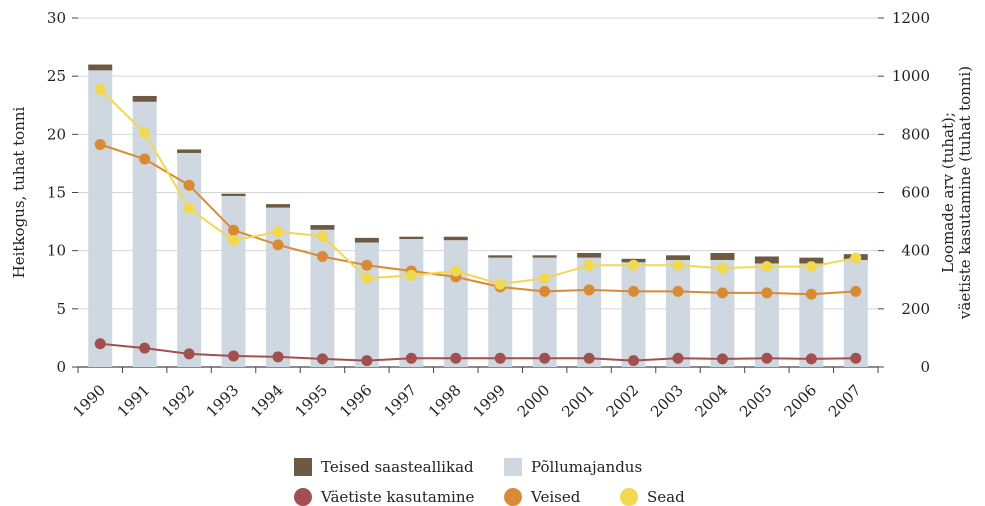 The image size is (985, 506). I want to click on line-fertilizer, so click(478, 352).